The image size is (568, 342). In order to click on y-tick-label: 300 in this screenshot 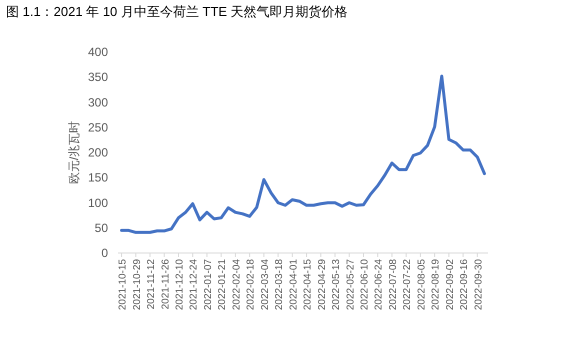, I will do `click(98, 102)`.